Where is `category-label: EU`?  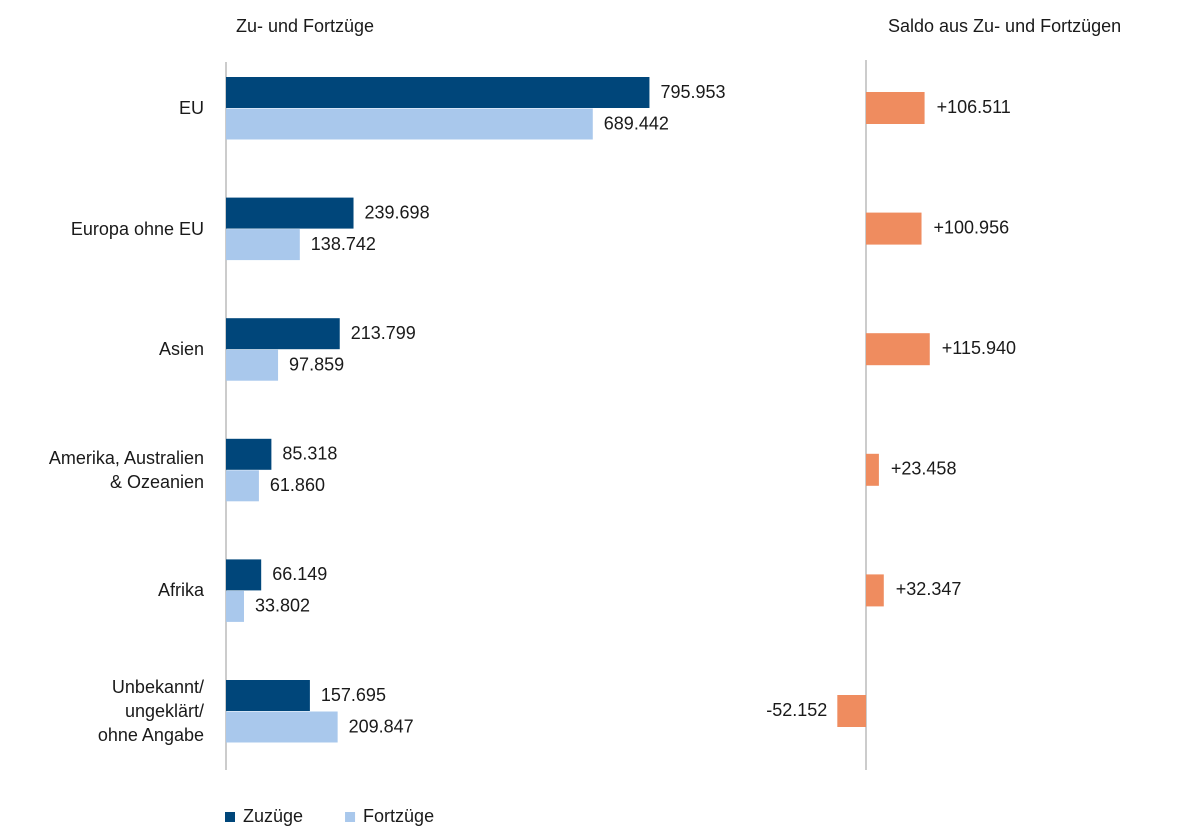 category-label: EU is located at coordinates (191, 108).